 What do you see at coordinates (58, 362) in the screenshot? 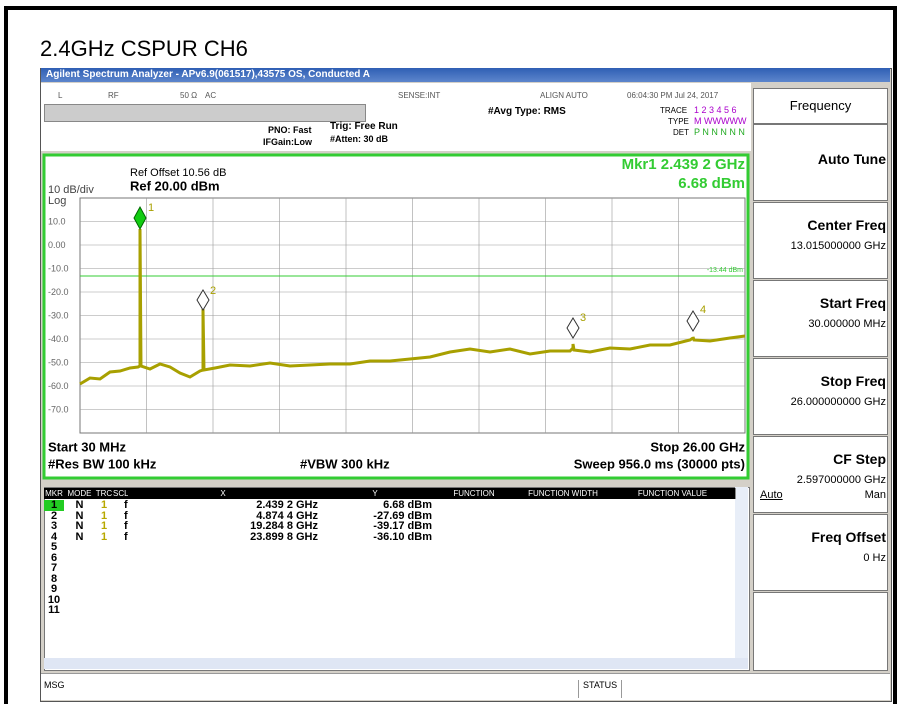
I see `y-tick-label: -50.0` at bounding box center [58, 362].